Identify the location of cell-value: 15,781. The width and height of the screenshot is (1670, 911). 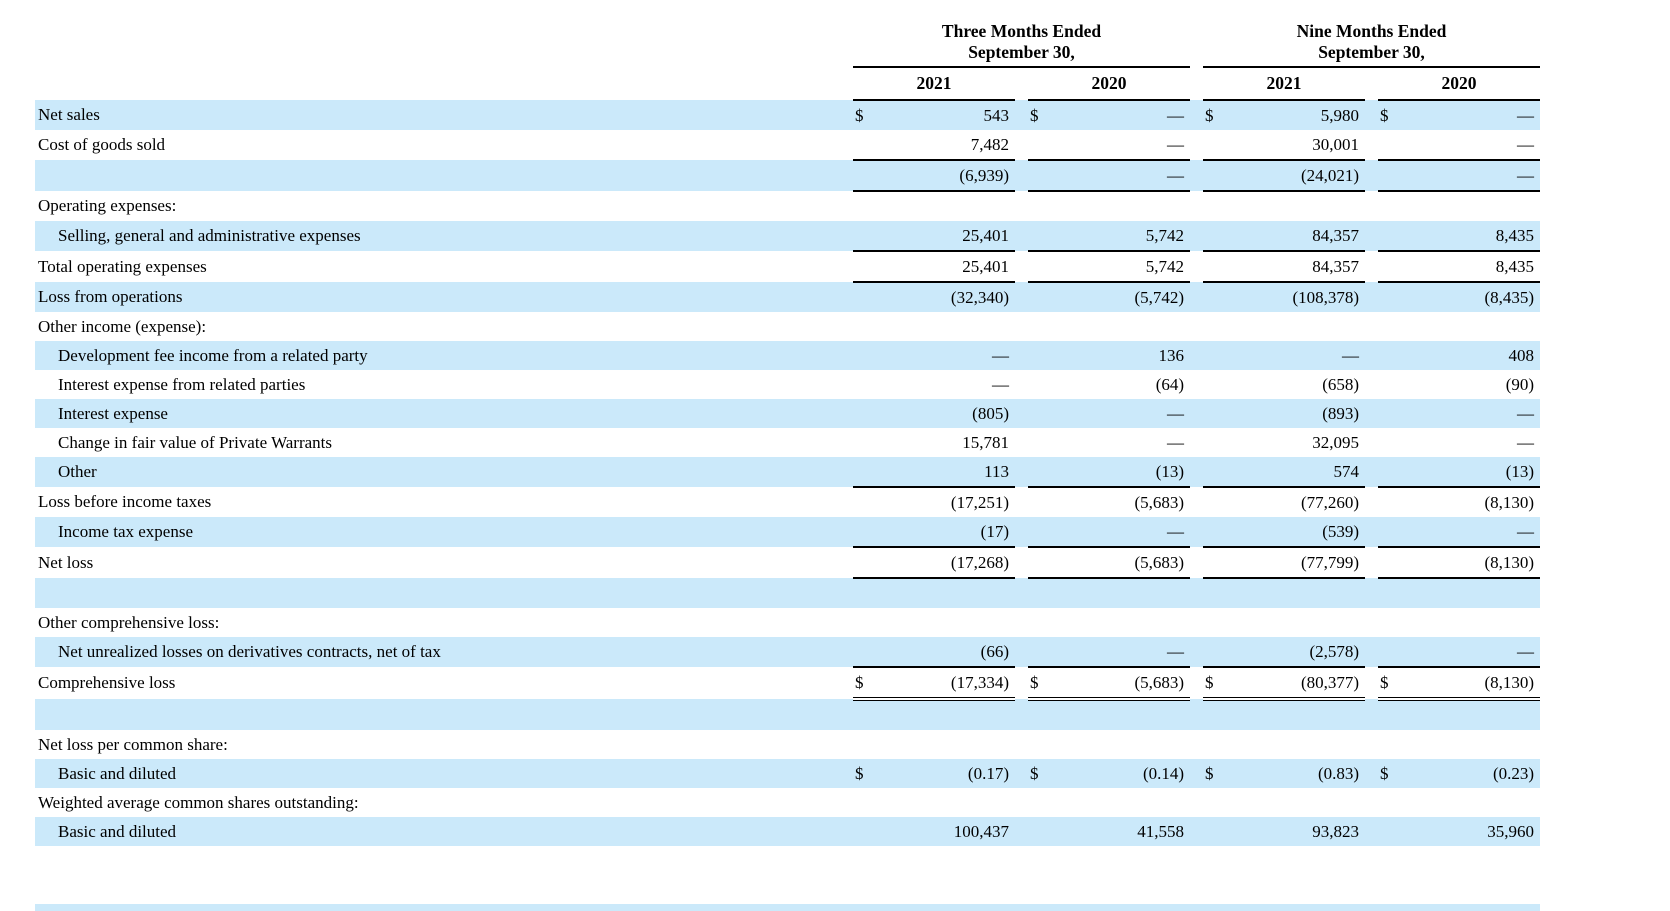
(985, 442).